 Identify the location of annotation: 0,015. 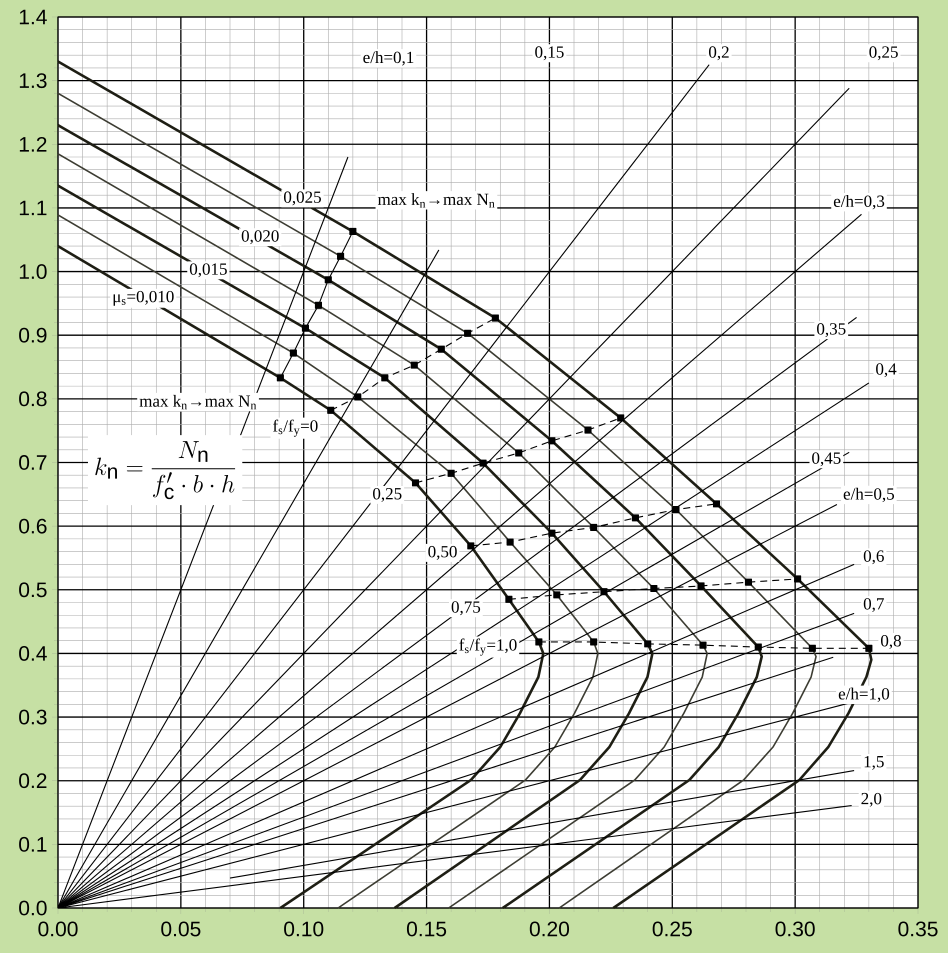
(208, 270).